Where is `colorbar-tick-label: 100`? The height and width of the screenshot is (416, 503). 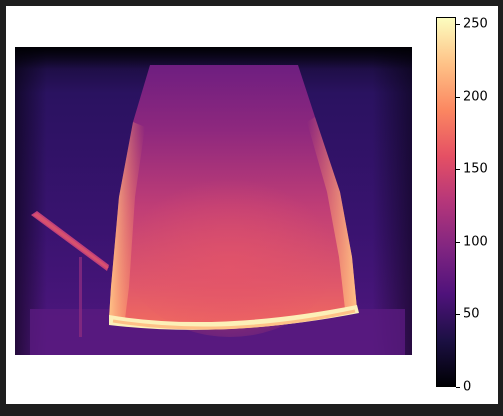 colorbar-tick-label: 100 is located at coordinates (475, 242).